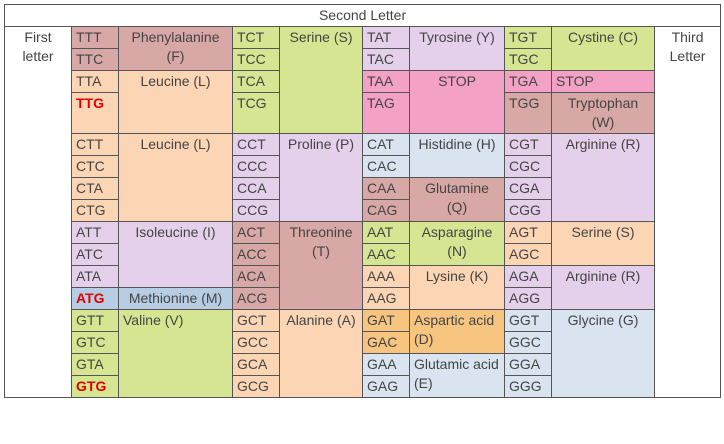  What do you see at coordinates (256, 59) in the screenshot?
I see `codon-TCC: TCC` at bounding box center [256, 59].